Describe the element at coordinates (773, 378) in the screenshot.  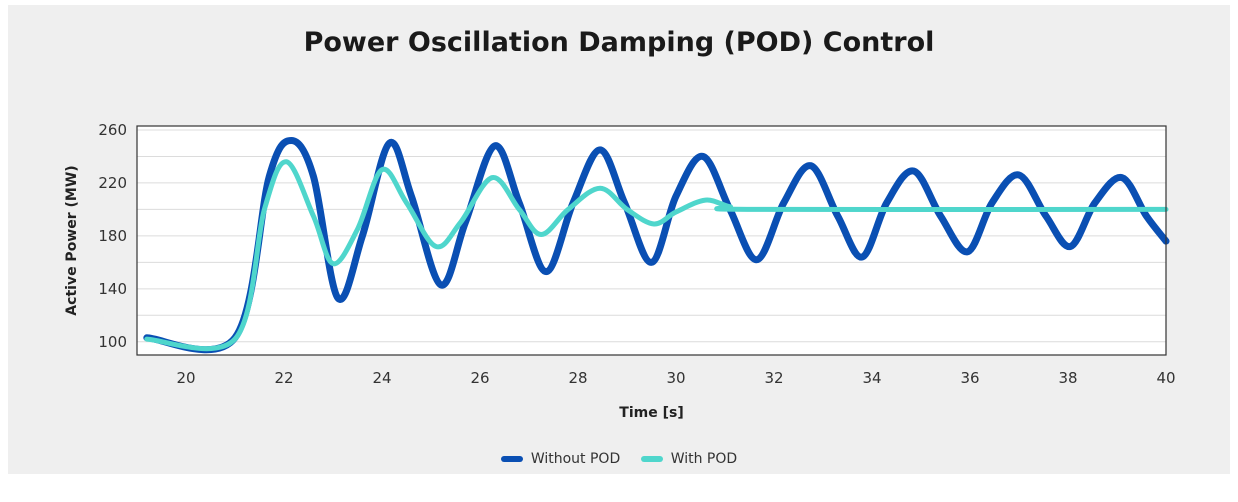
I see `x-tick-label: 32` at that location.